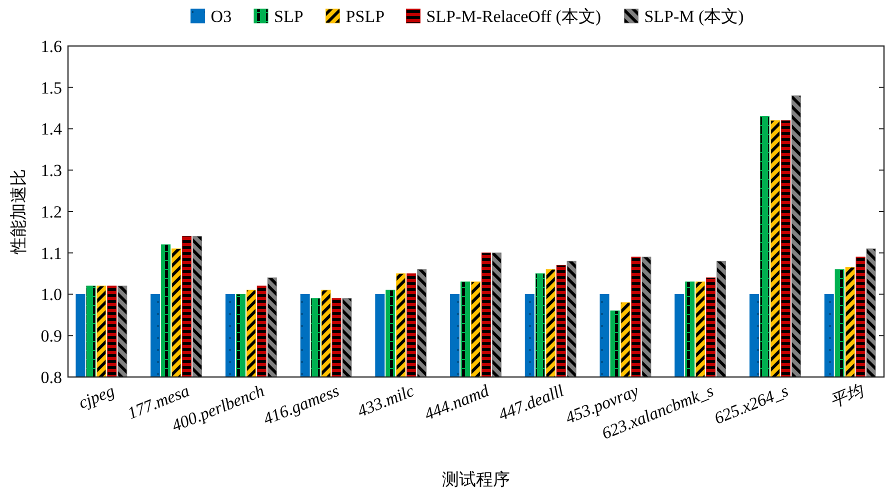 The height and width of the screenshot is (493, 889). Describe the element at coordinates (476, 479) in the screenshot. I see `x-axis-title: 测试程序` at that location.